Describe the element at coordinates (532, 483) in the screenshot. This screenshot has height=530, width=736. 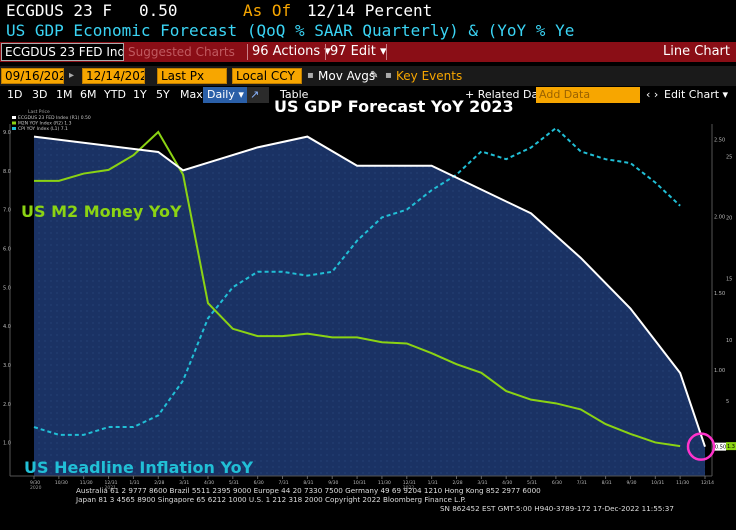
I see `x-tick-label: 5/31` at that location.